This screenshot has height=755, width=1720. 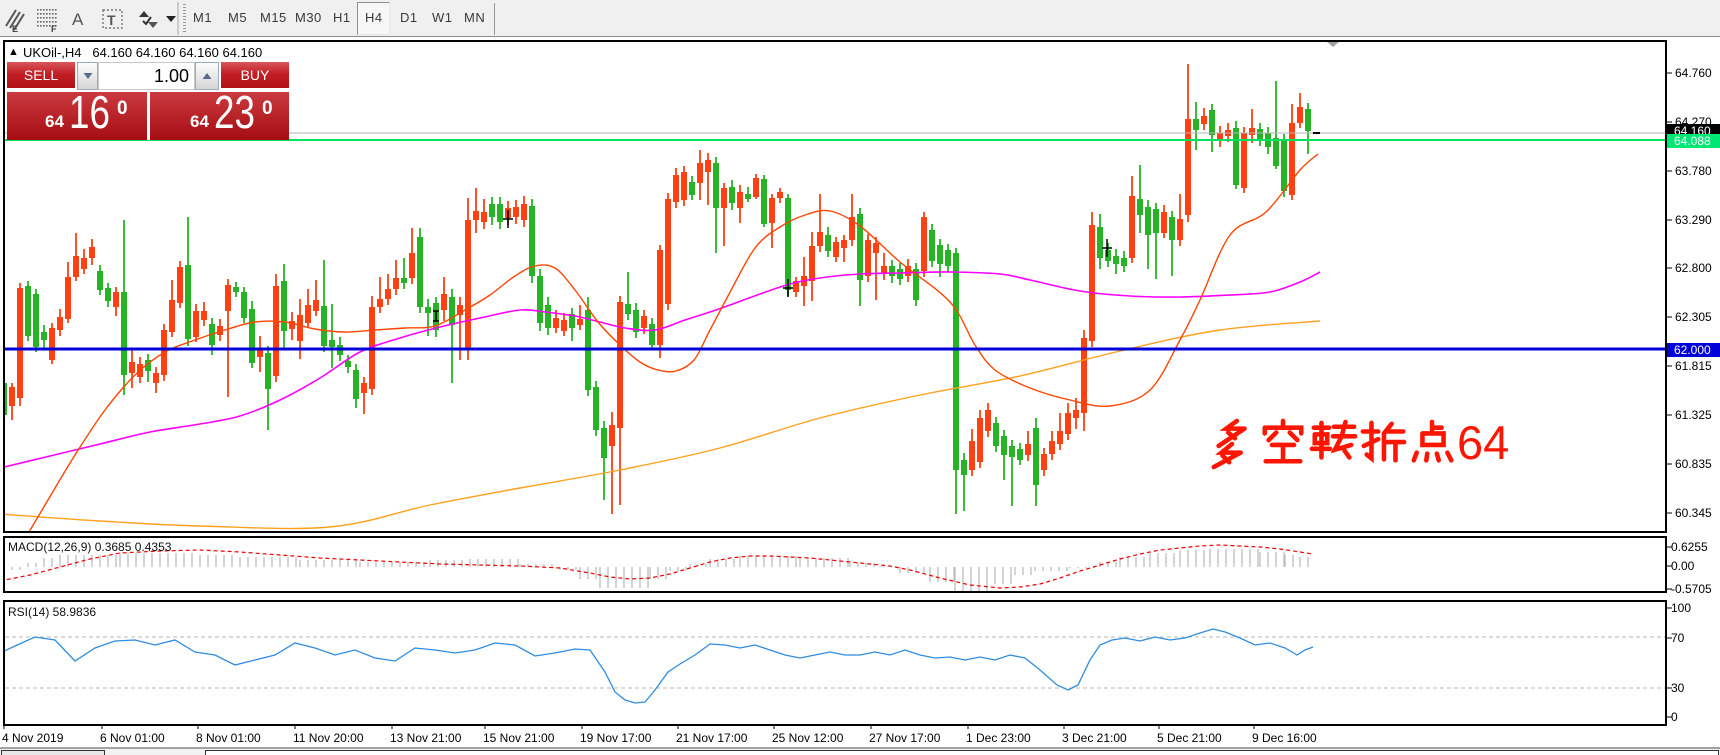 What do you see at coordinates (616, 738) in the screenshot?
I see `svg-text: 19 Nov 17:00` at bounding box center [616, 738].